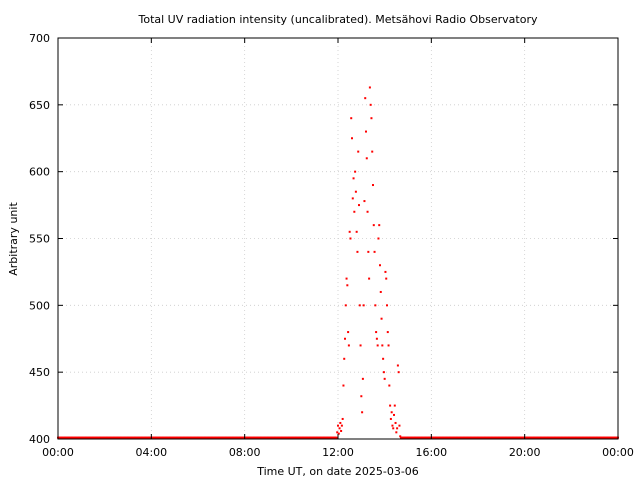  Describe the element at coordinates (39, 105) in the screenshot. I see `y-tick-label: 650` at that location.